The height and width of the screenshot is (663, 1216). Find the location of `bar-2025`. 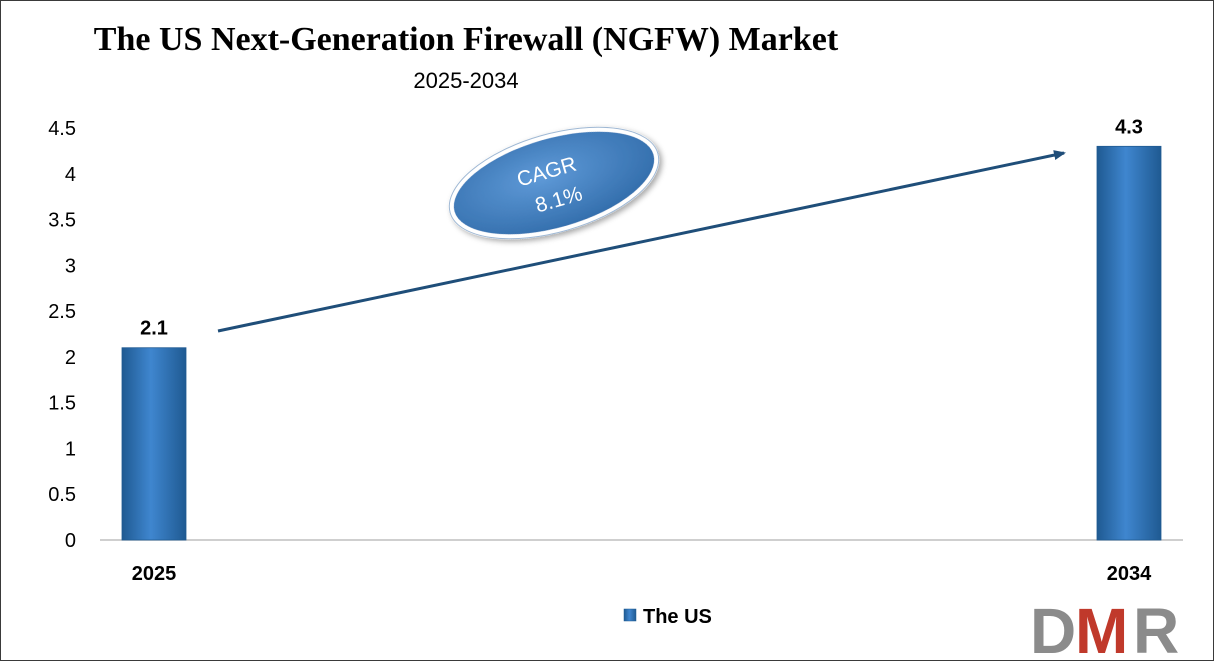

bar-2025 is located at coordinates (154, 444).